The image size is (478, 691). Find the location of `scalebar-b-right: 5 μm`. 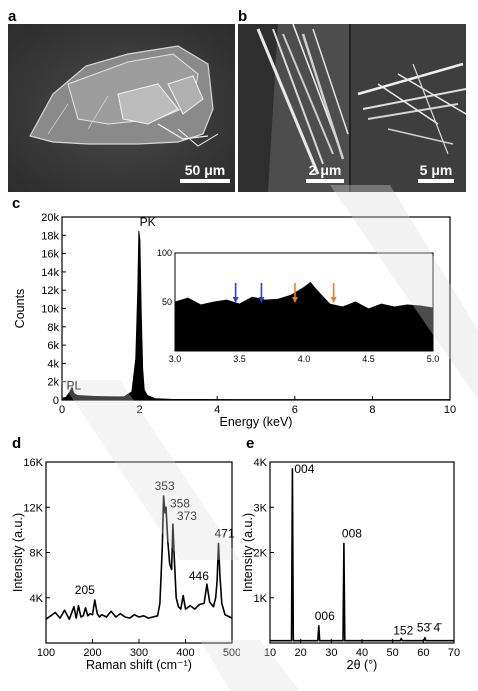

scalebar-b-right: 5 μm is located at coordinates (436, 172).